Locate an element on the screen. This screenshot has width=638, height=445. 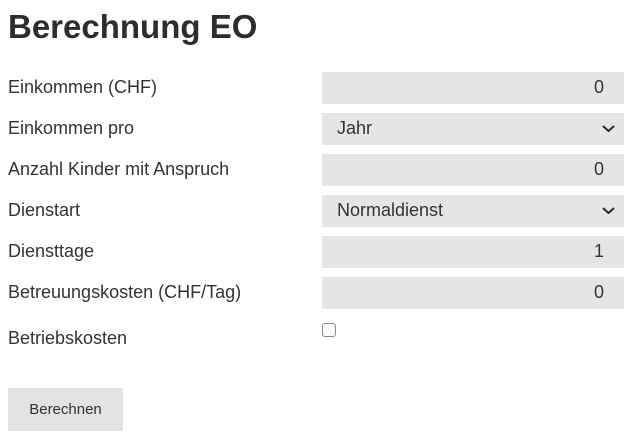
form-row-betreuungskosten: Betreuungskosten (CHF/Tag) is located at coordinates (316, 292).